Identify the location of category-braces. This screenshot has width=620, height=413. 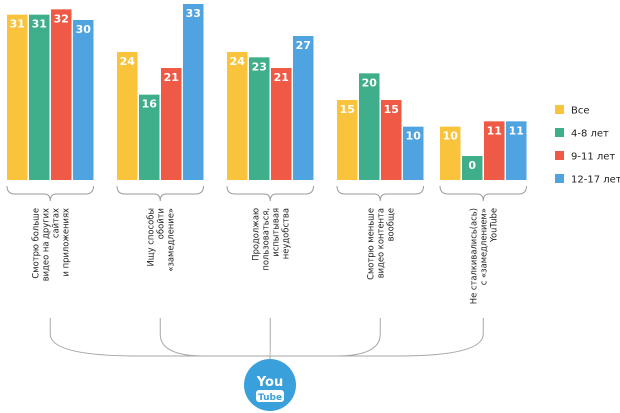
(266, 193).